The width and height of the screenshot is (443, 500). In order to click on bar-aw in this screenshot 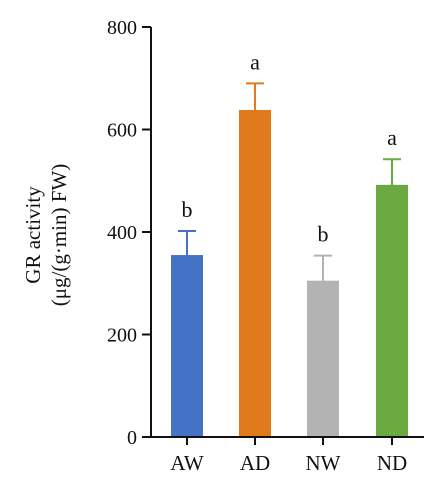, I will do `click(187, 346)`.